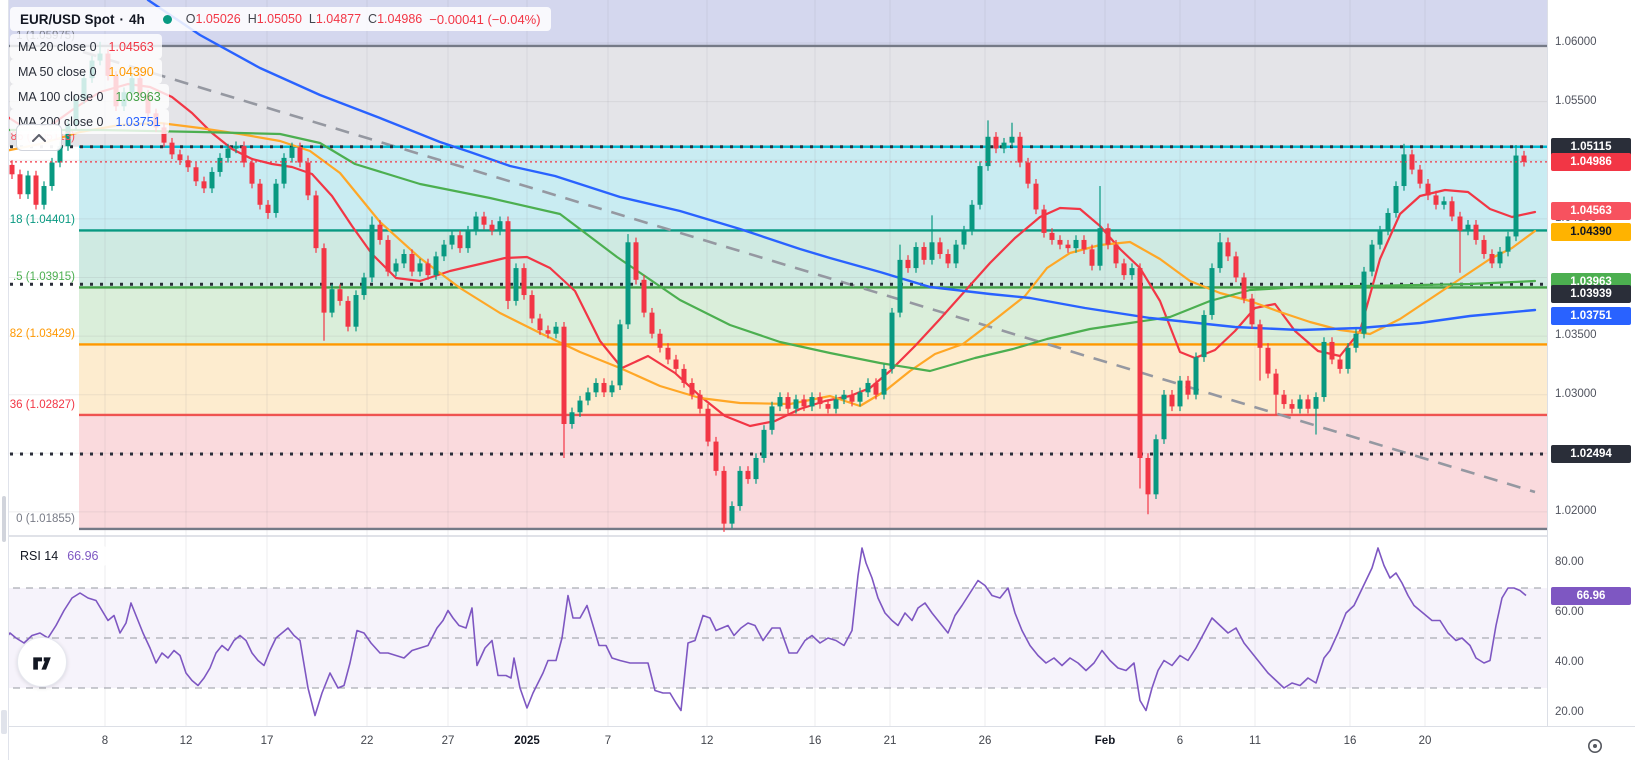 This screenshot has width=1635, height=760. What do you see at coordinates (817, 743) in the screenshot?
I see `time-axis: 38121722272025712162126Feb6111620` at bounding box center [817, 743].